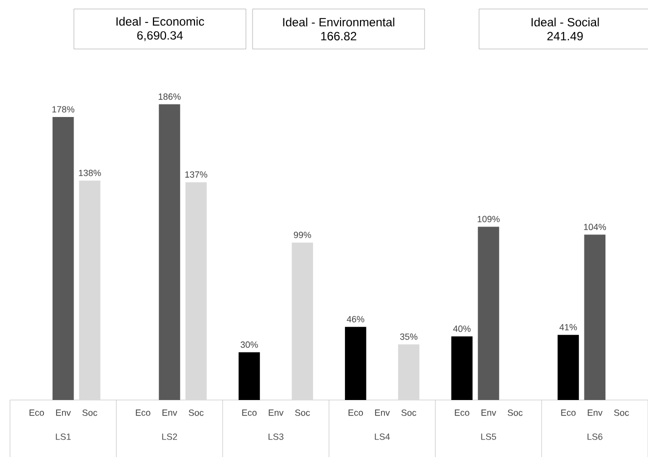 Image resolution: width=648 pixels, height=457 pixels. I want to click on text: Ideal - Environmental, so click(338, 22).